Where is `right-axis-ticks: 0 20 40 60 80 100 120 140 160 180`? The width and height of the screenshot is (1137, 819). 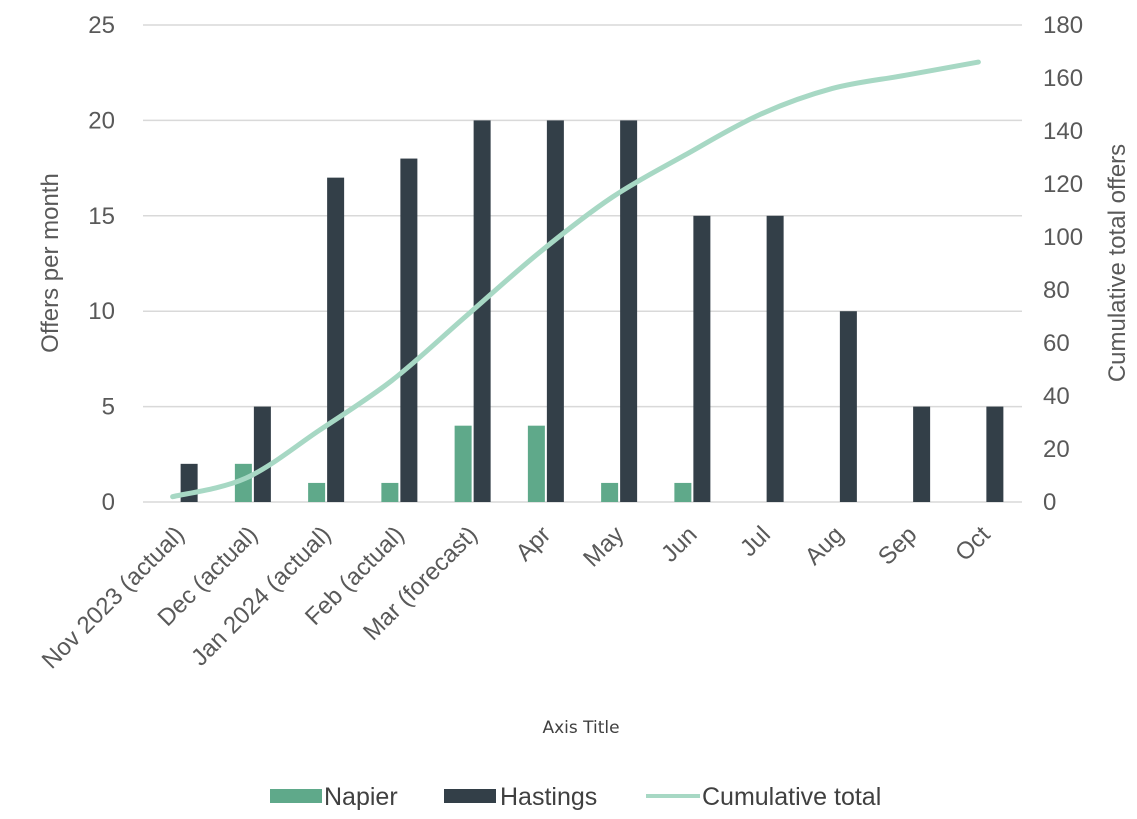 right-axis-ticks: 0 20 40 60 80 100 120 140 160 180 is located at coordinates (1063, 264).